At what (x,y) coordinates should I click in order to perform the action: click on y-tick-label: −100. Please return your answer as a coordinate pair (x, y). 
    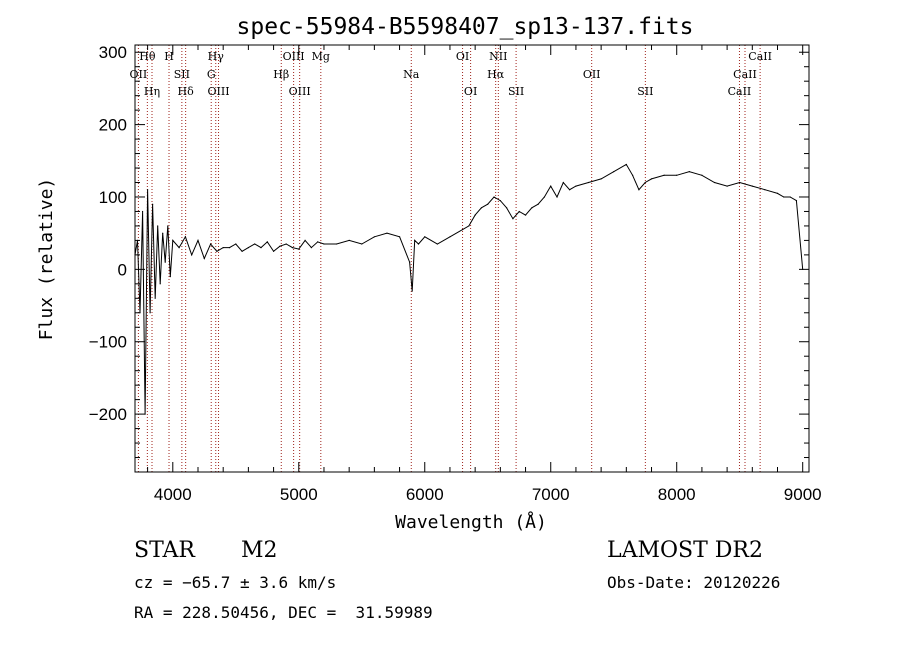
    Looking at the image, I should click on (108, 342).